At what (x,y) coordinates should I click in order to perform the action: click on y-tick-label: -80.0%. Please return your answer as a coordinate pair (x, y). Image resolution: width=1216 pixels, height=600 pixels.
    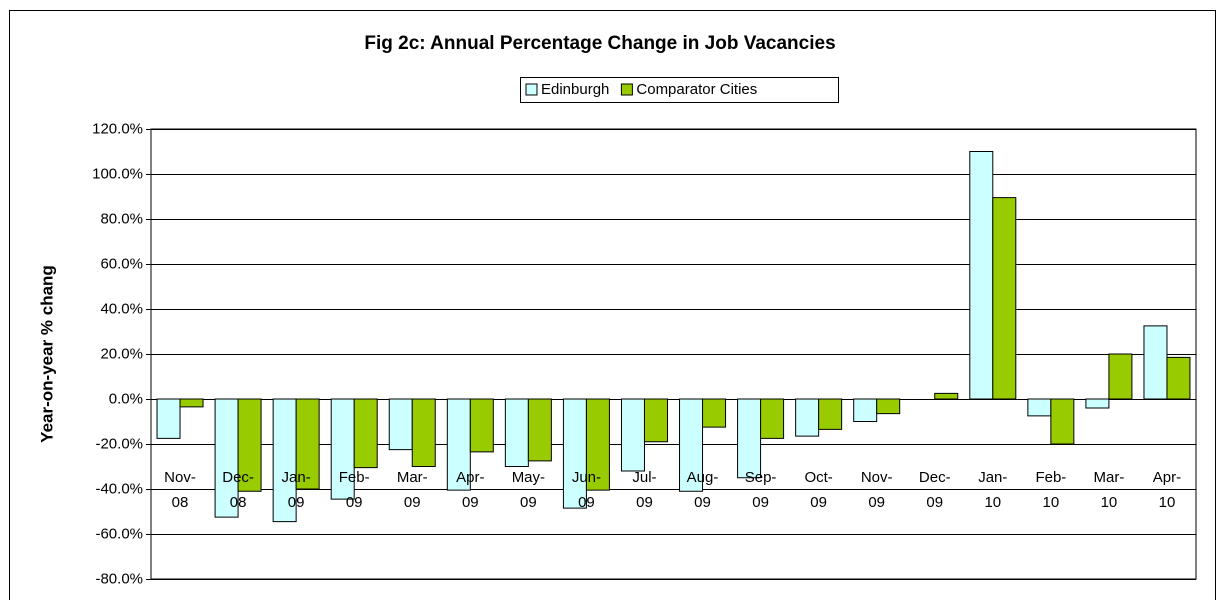
    Looking at the image, I should click on (119, 578).